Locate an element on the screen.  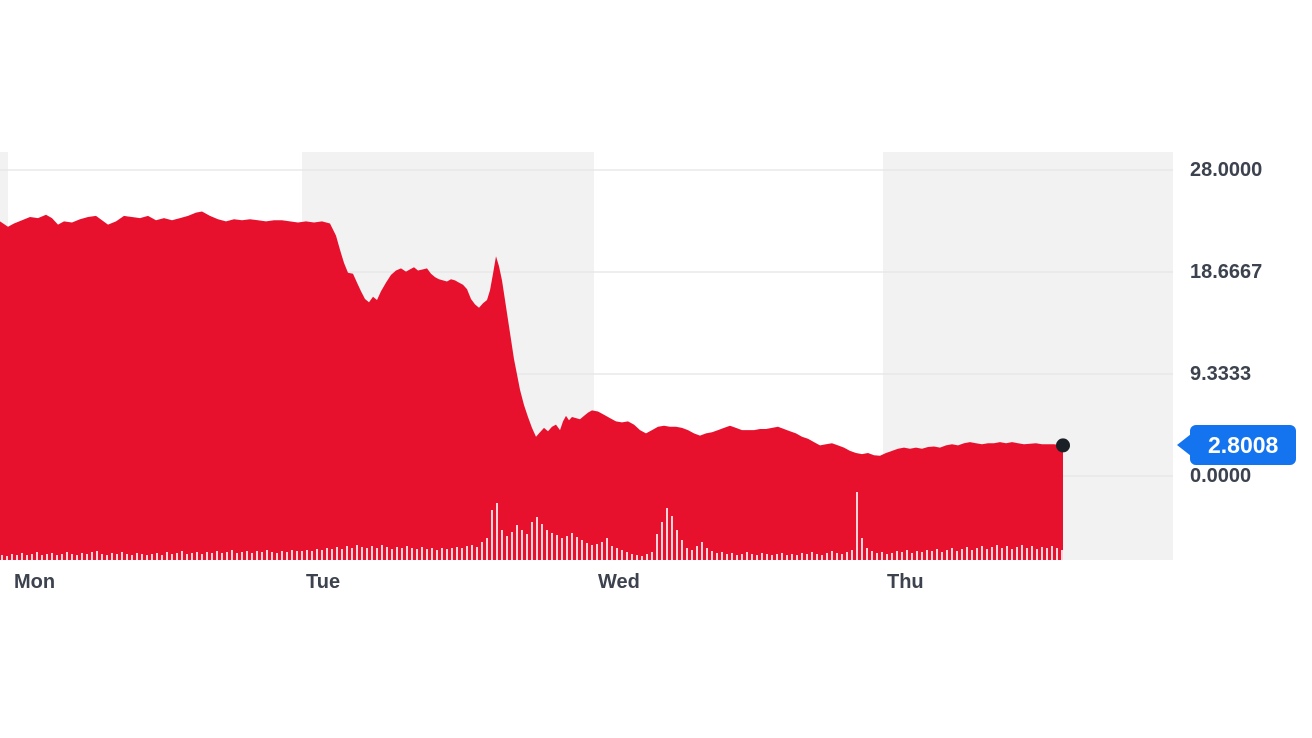
x-axis-day-label: Thu is located at coordinates (905, 582).